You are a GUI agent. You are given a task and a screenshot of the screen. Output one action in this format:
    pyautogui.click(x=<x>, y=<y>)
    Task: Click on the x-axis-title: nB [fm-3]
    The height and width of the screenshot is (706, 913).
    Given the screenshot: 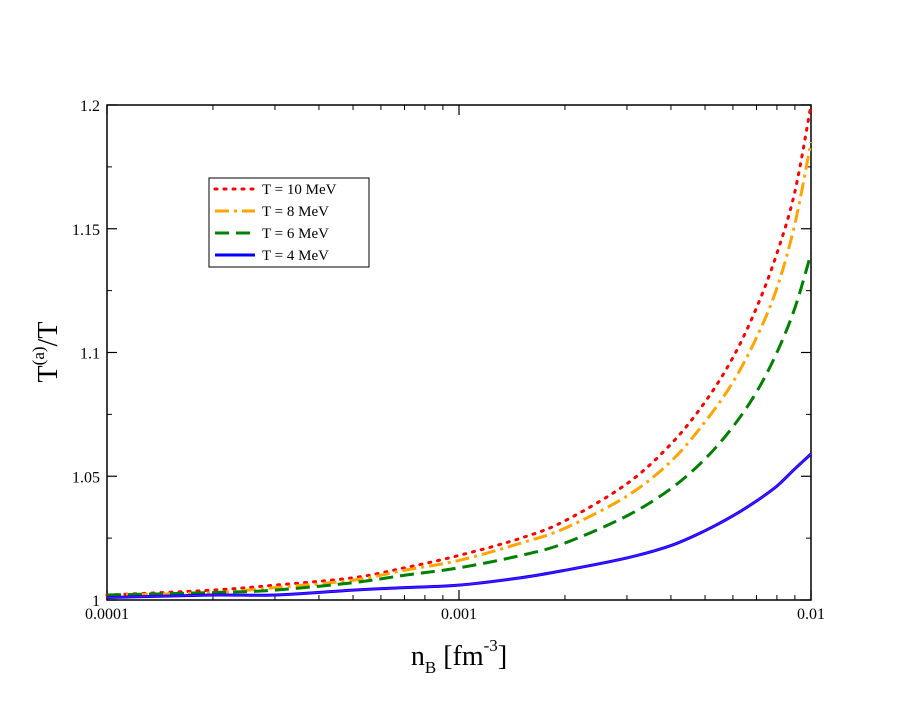 What is the action you would take?
    pyautogui.click(x=459, y=656)
    